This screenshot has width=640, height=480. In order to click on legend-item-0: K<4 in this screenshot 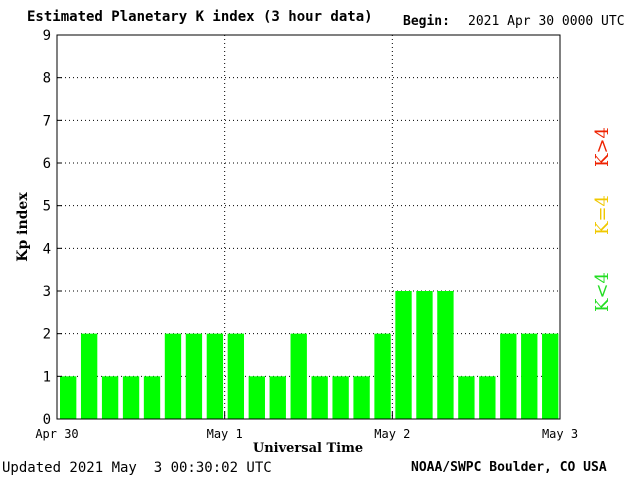, I will do `click(602, 292)`.